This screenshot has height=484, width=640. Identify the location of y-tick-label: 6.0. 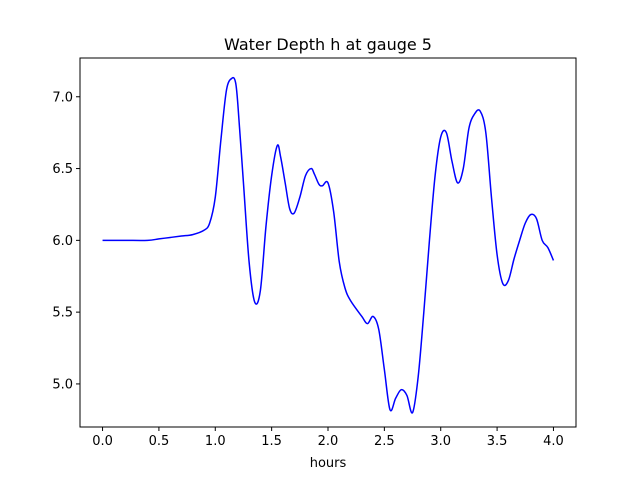
(62, 241).